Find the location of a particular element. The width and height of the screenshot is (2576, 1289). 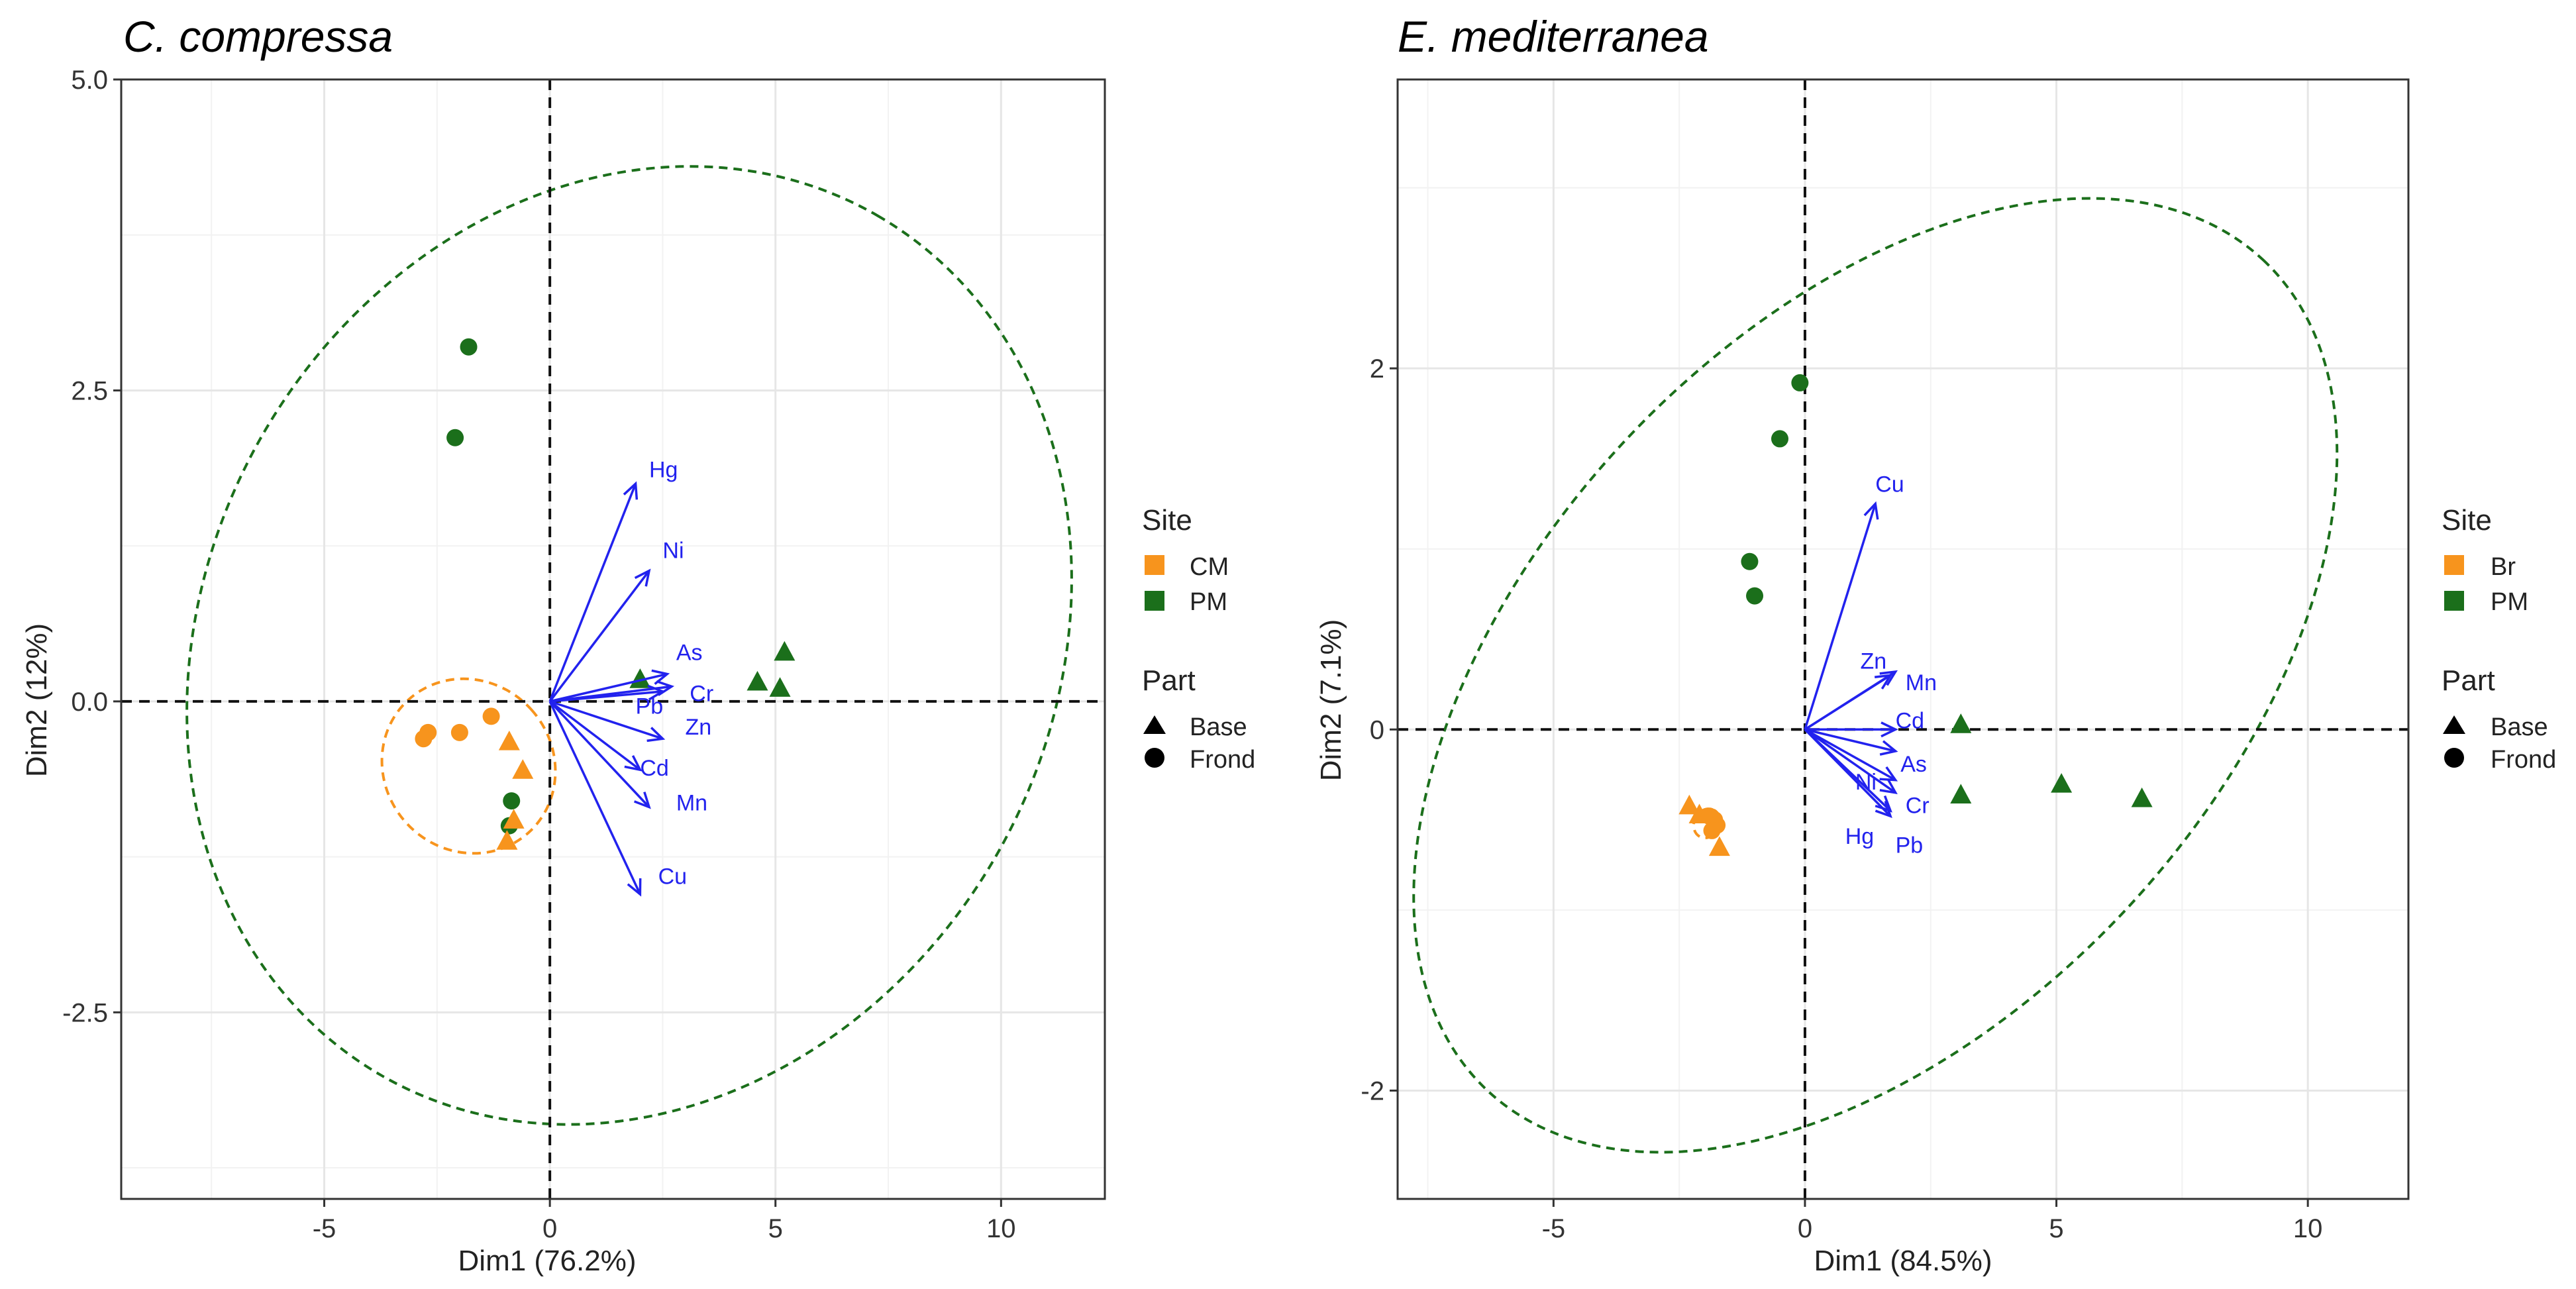

legend-site-title: Site is located at coordinates (1167, 520).